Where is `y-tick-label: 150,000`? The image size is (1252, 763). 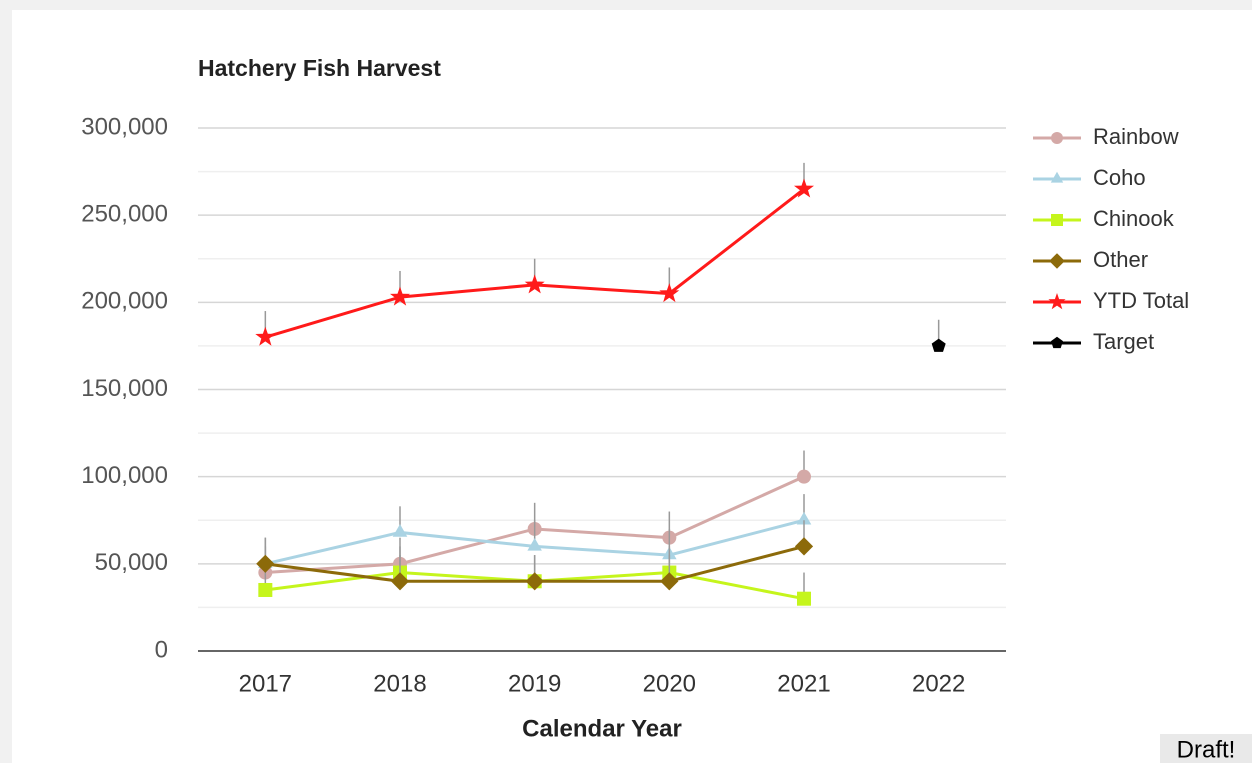 y-tick-label: 150,000 is located at coordinates (124, 388).